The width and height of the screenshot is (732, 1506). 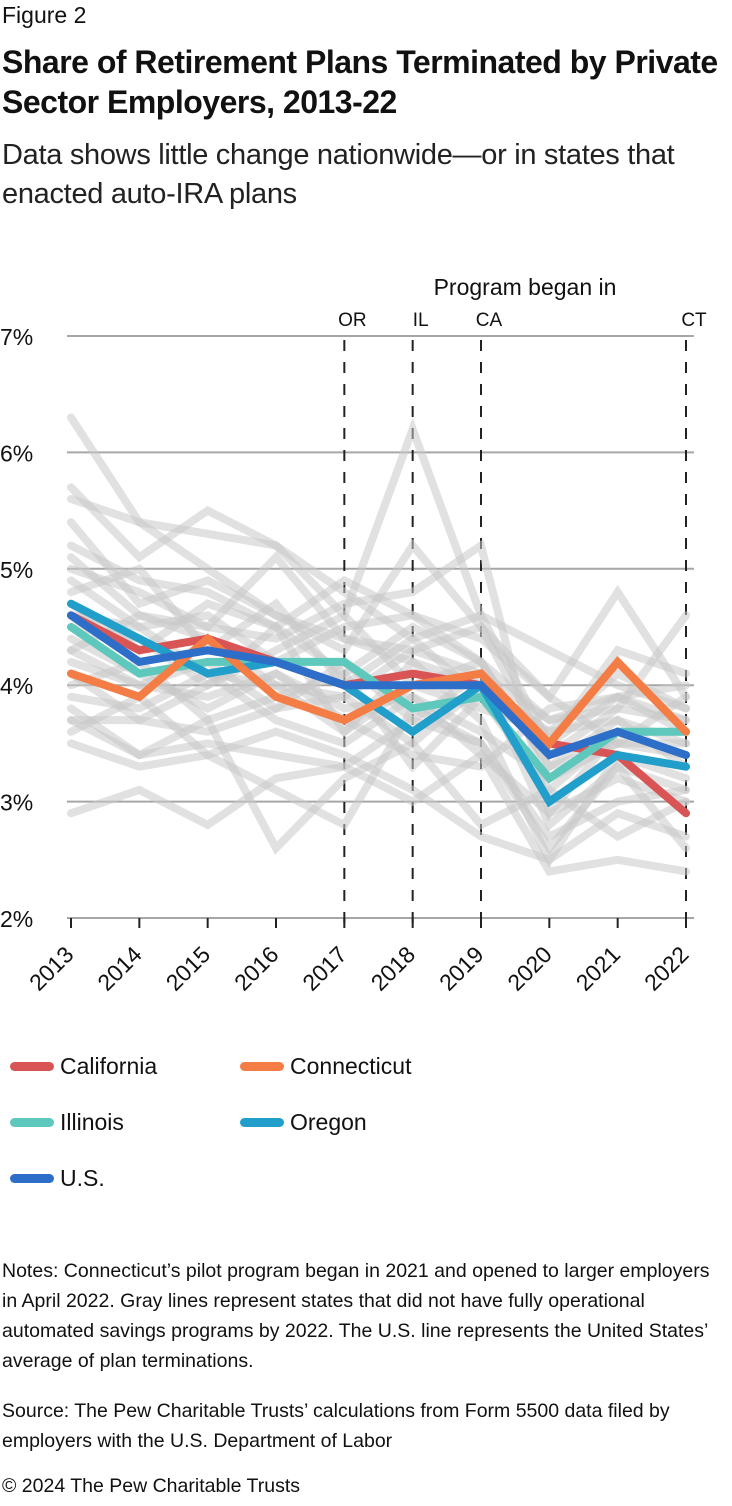 What do you see at coordinates (461, 968) in the screenshot?
I see `x-tick-label: 2019` at bounding box center [461, 968].